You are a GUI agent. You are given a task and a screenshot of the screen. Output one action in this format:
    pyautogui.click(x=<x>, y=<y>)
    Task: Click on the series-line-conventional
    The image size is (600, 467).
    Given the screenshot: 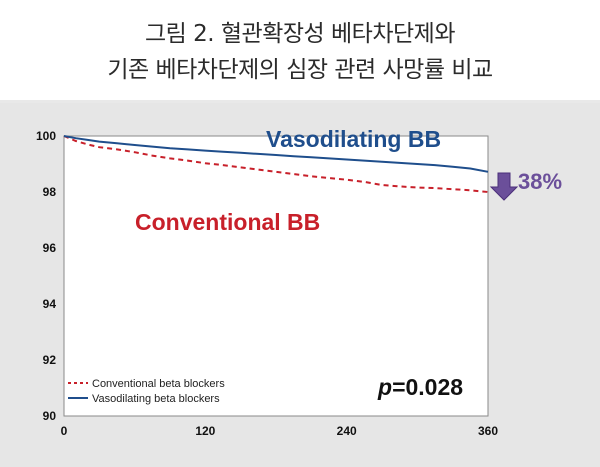 What is the action you would take?
    pyautogui.click(x=276, y=164)
    